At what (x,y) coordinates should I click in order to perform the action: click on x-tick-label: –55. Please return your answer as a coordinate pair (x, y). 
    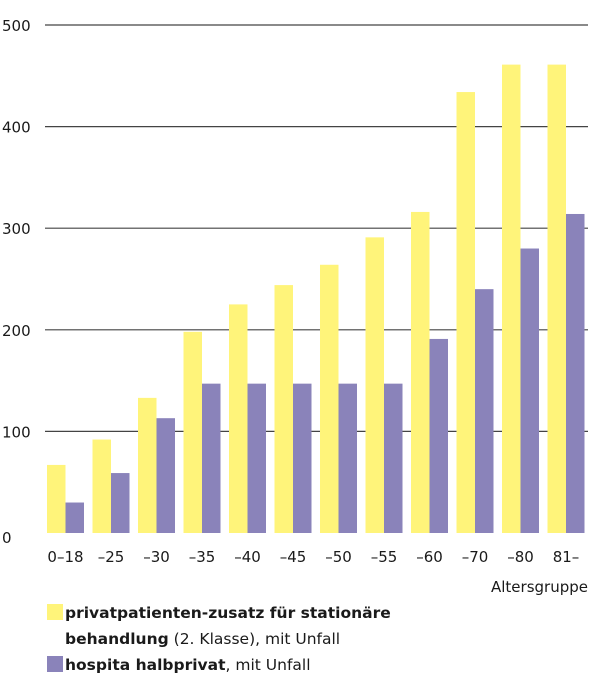
    Looking at the image, I should click on (384, 557).